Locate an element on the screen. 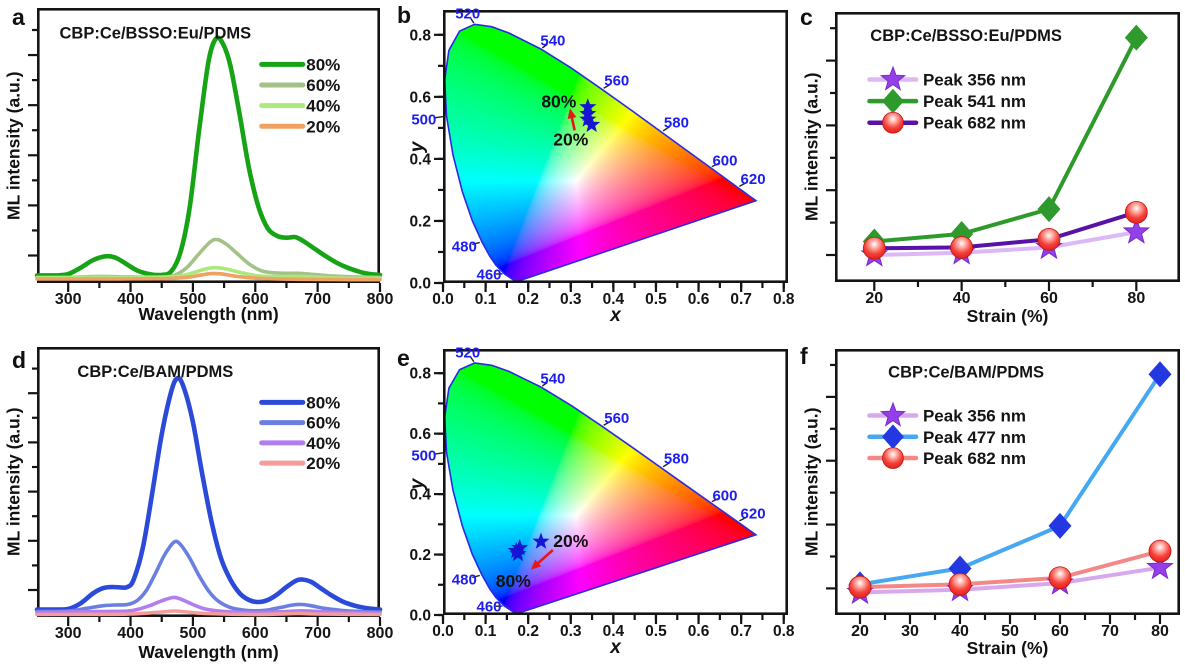  x-axis-label-c: Strain (%) is located at coordinates (1007, 316).